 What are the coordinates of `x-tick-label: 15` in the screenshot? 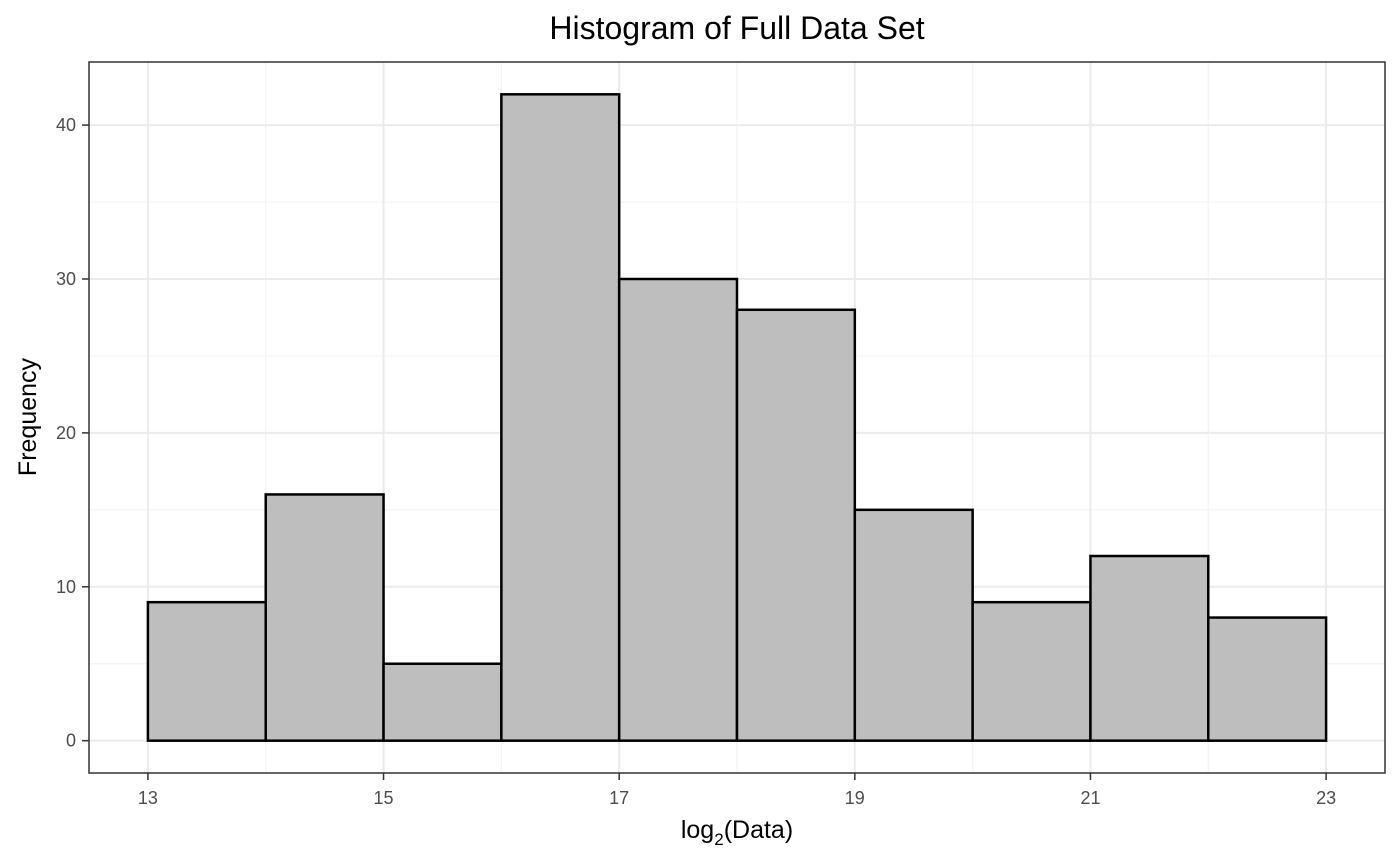 It's located at (384, 798).